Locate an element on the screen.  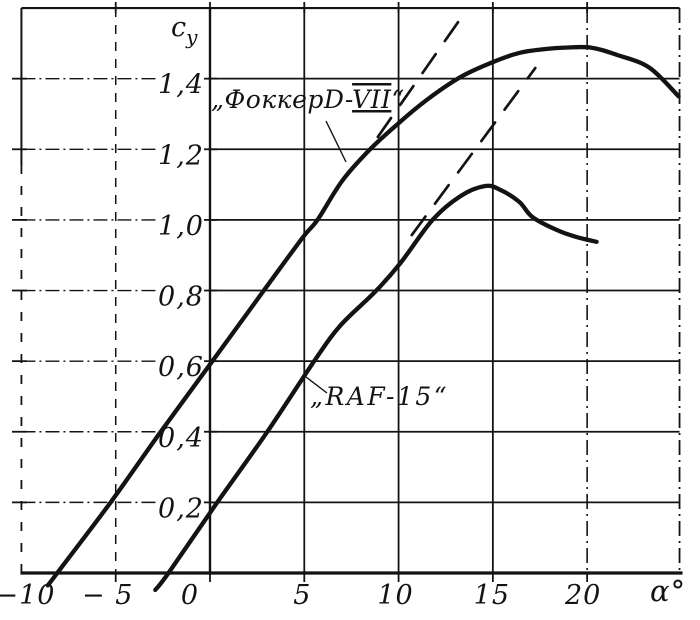
y-tick-label-0.2: 0,2 is located at coordinates (181, 508).